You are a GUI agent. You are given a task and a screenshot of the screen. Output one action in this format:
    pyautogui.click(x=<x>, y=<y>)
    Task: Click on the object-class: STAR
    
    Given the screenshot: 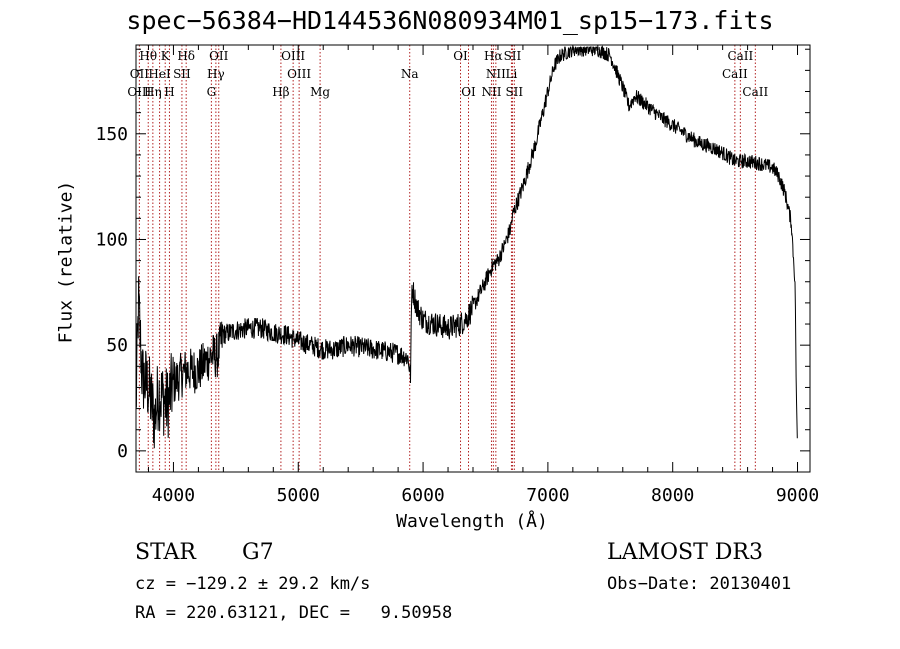 What is the action you would take?
    pyautogui.click(x=165, y=552)
    